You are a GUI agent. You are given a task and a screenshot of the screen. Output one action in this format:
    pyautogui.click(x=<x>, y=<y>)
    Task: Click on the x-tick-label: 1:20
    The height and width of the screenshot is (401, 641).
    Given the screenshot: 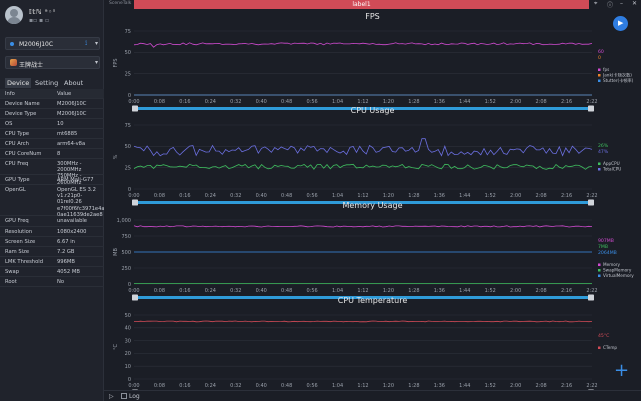 What is the action you would take?
    pyautogui.click(x=388, y=291)
    